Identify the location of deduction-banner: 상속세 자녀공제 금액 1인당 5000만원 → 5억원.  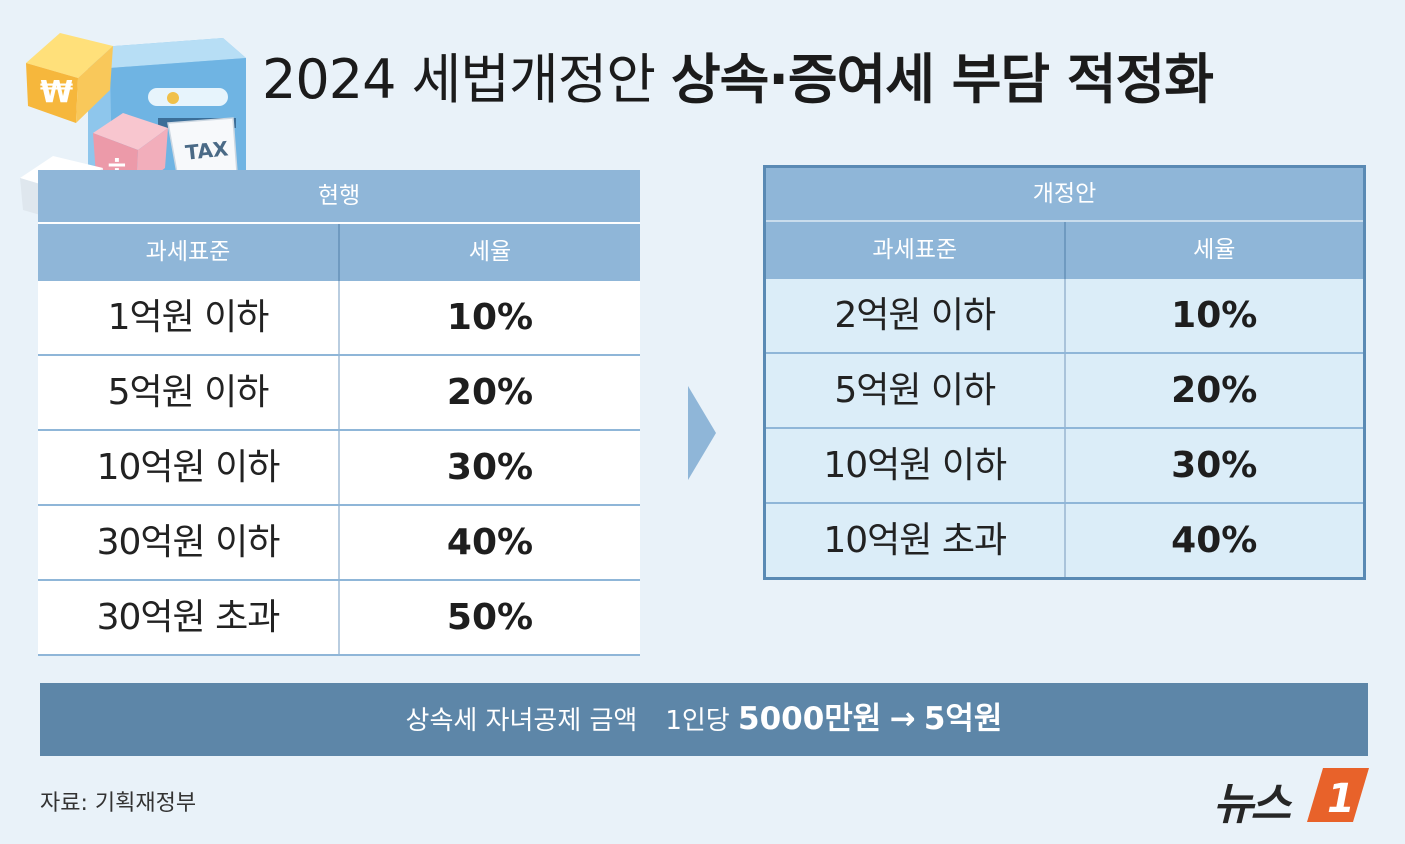
(704, 719).